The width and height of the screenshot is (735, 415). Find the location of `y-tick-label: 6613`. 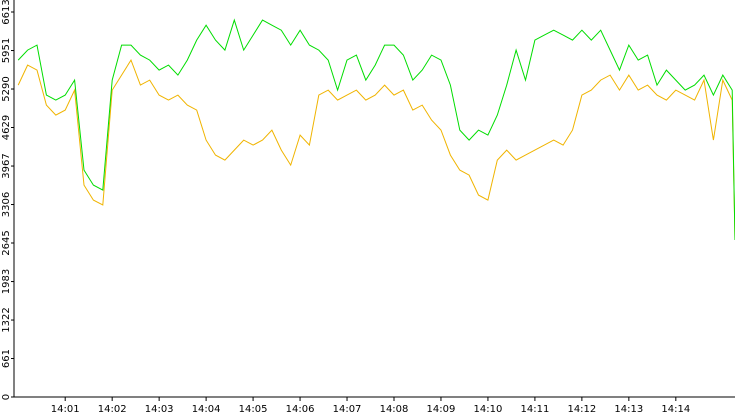

y-tick-label: 6613 is located at coordinates (6, 12).